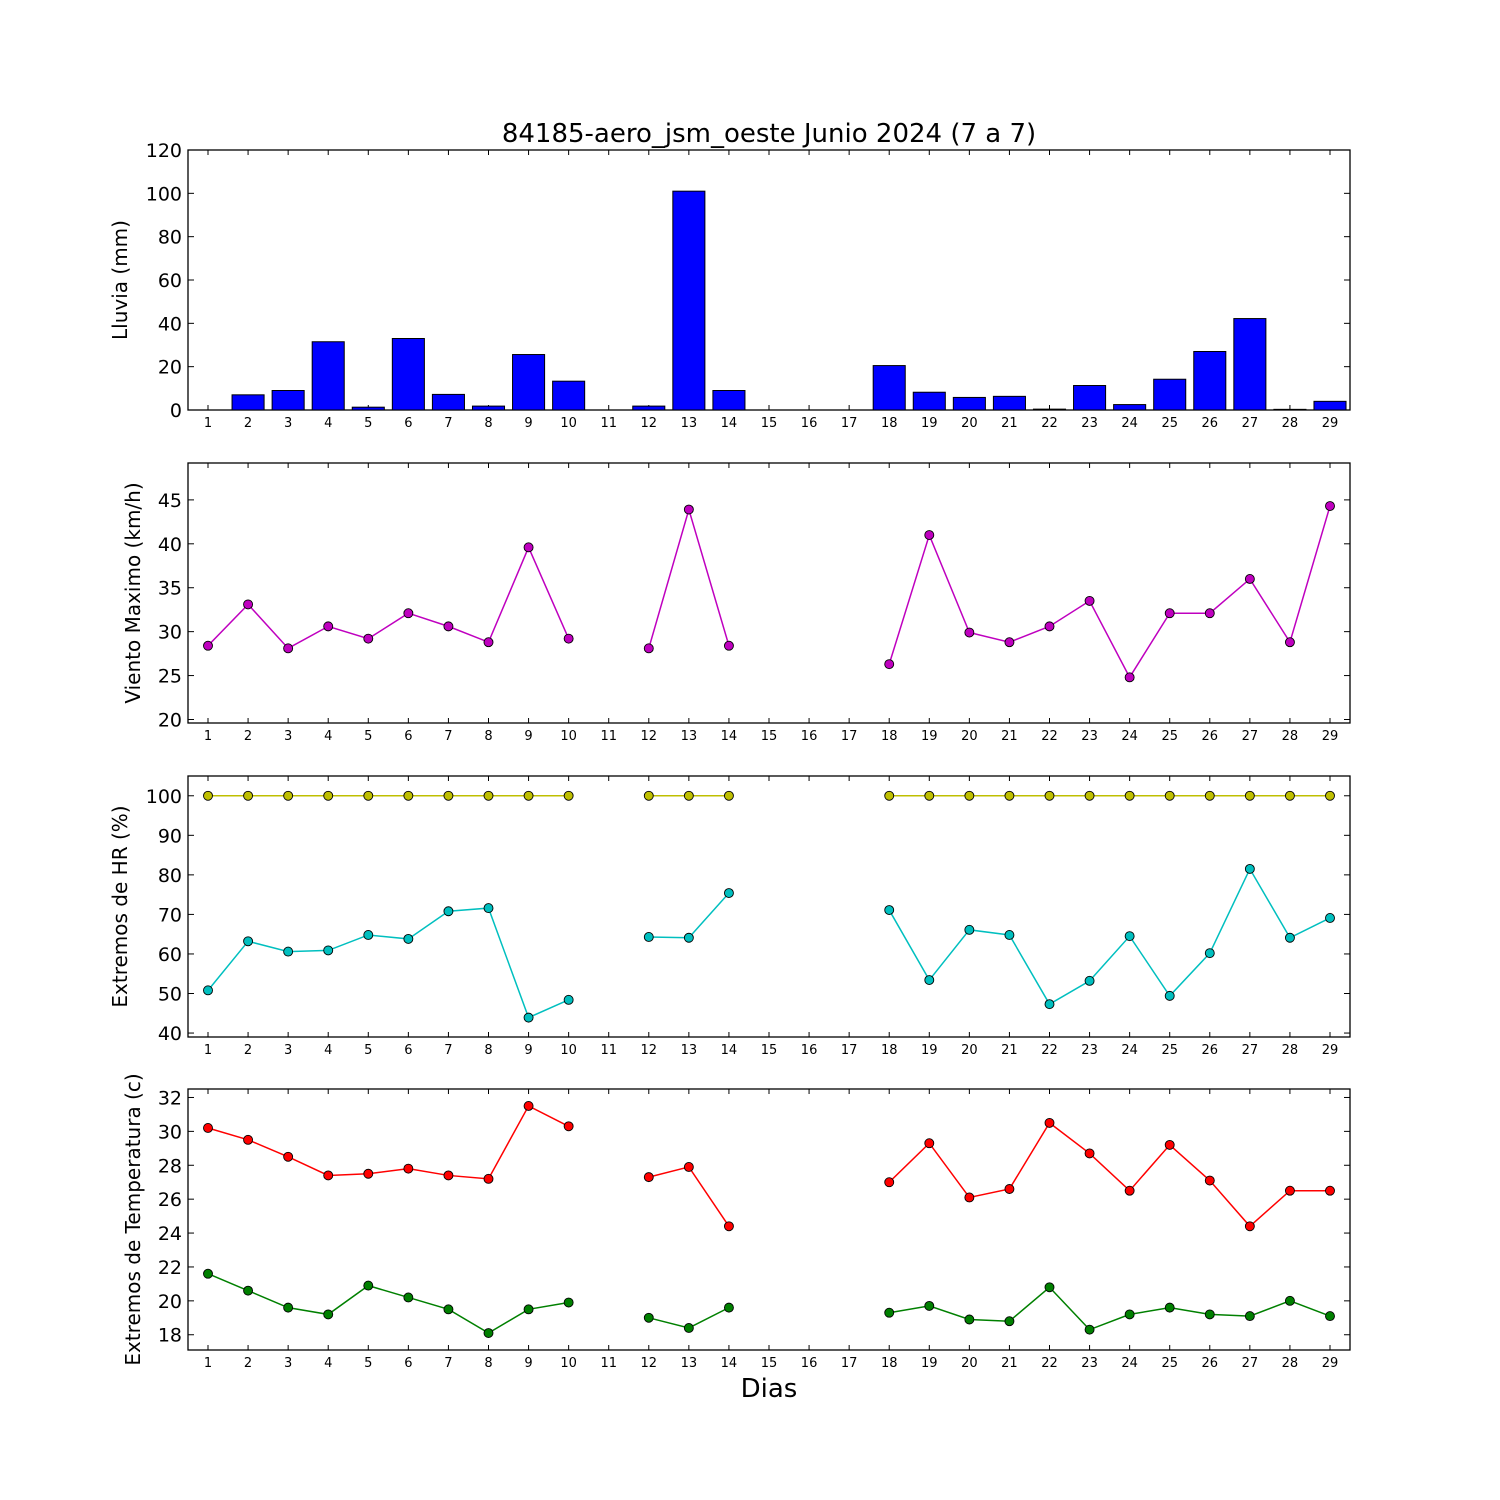 Image resolution: width=1500 pixels, height=1500 pixels. I want to click on x-tick-label: 17, so click(849, 423).